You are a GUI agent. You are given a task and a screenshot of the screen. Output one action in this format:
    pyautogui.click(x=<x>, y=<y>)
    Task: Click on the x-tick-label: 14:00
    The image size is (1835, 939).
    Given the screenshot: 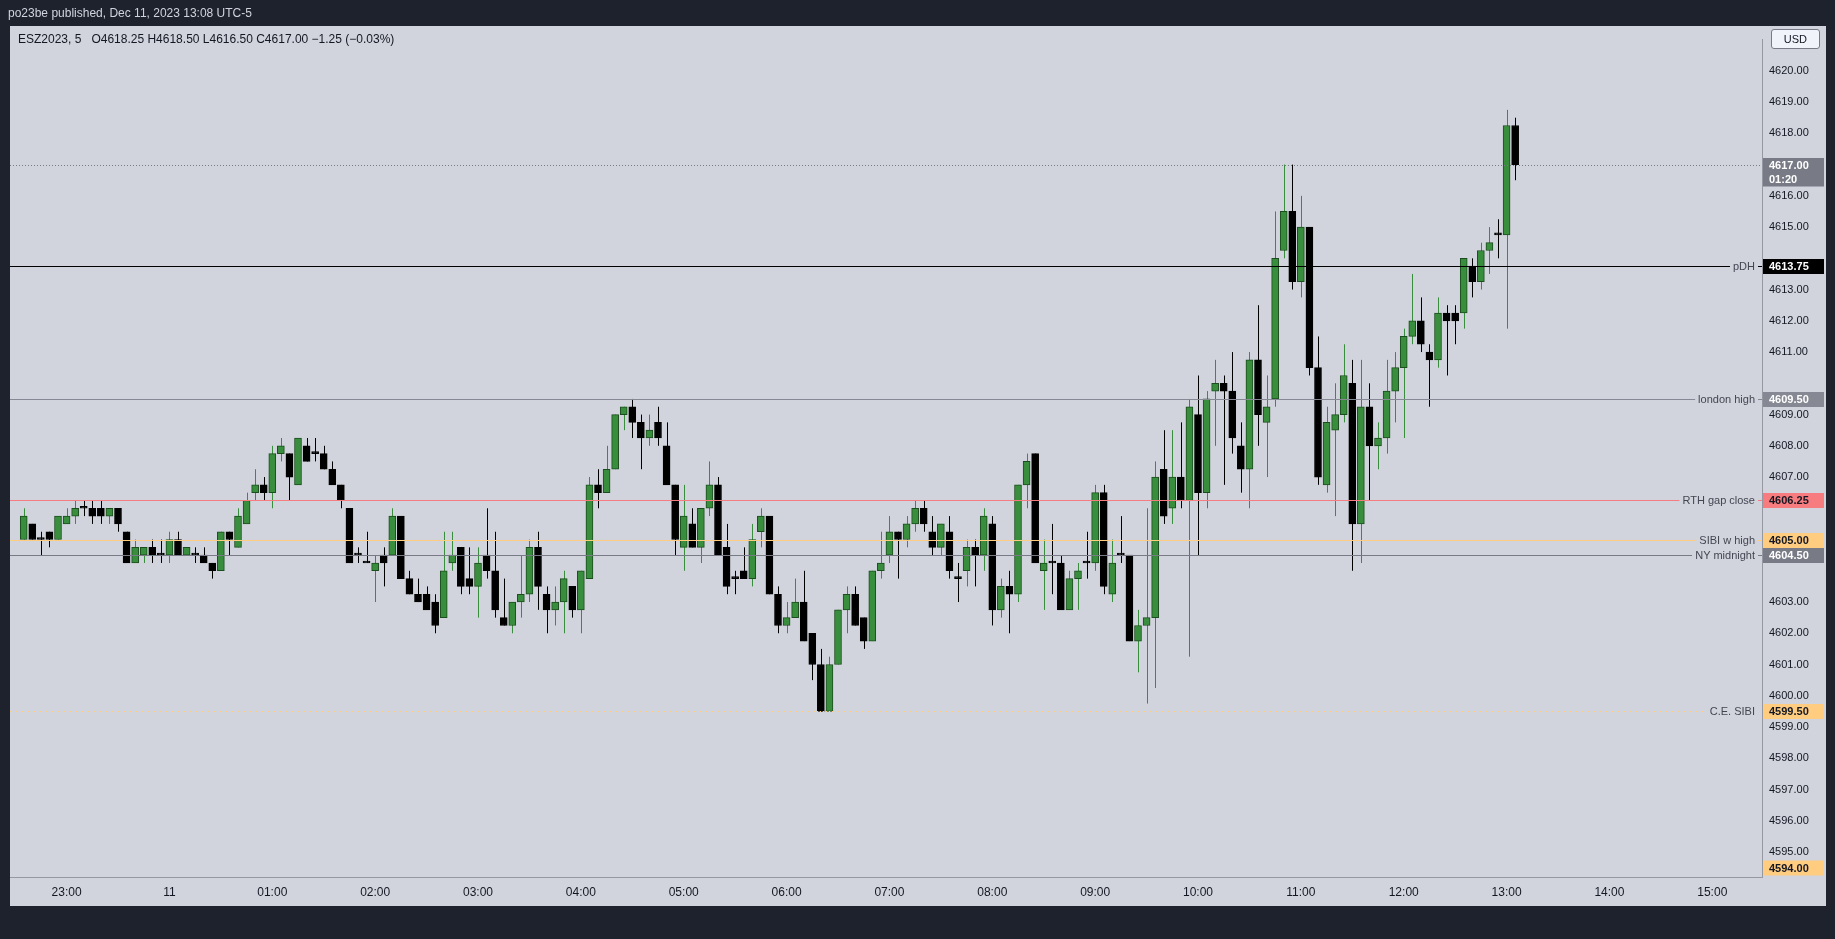 What is the action you would take?
    pyautogui.click(x=1609, y=891)
    